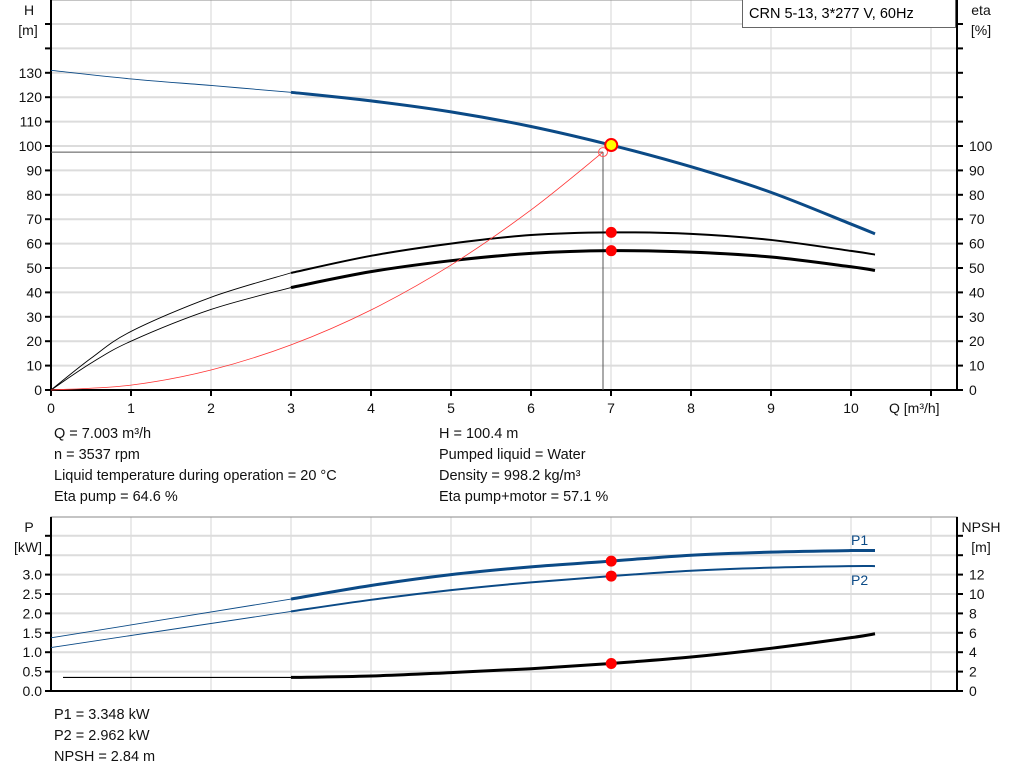  What do you see at coordinates (583, 269) in the screenshot?
I see `curve-eta_pump_motor` at bounding box center [583, 269].